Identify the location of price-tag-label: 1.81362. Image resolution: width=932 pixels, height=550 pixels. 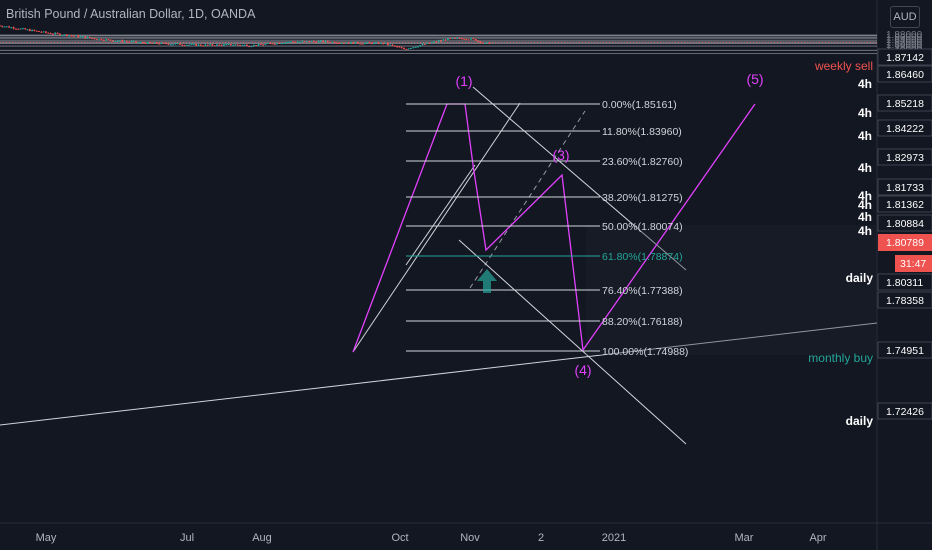
(905, 205).